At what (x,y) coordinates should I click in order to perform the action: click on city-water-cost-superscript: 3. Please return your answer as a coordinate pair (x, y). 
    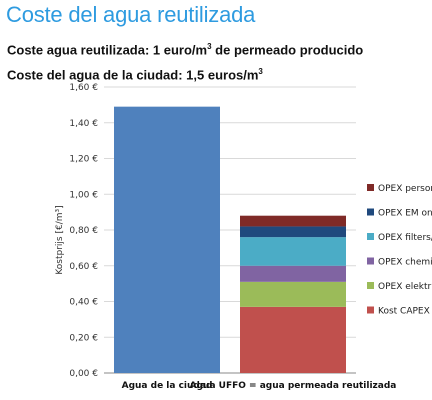
    Looking at the image, I should click on (260, 71).